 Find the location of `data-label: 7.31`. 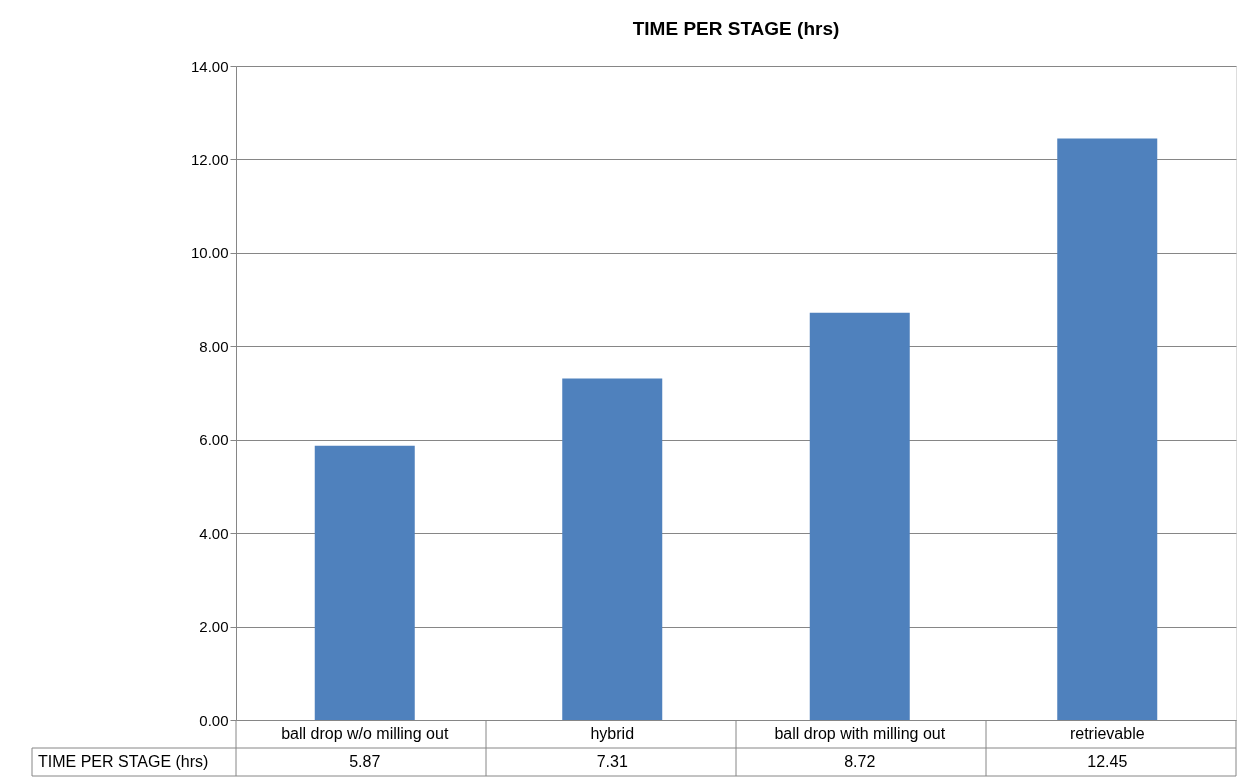

data-label: 7.31 is located at coordinates (612, 761).